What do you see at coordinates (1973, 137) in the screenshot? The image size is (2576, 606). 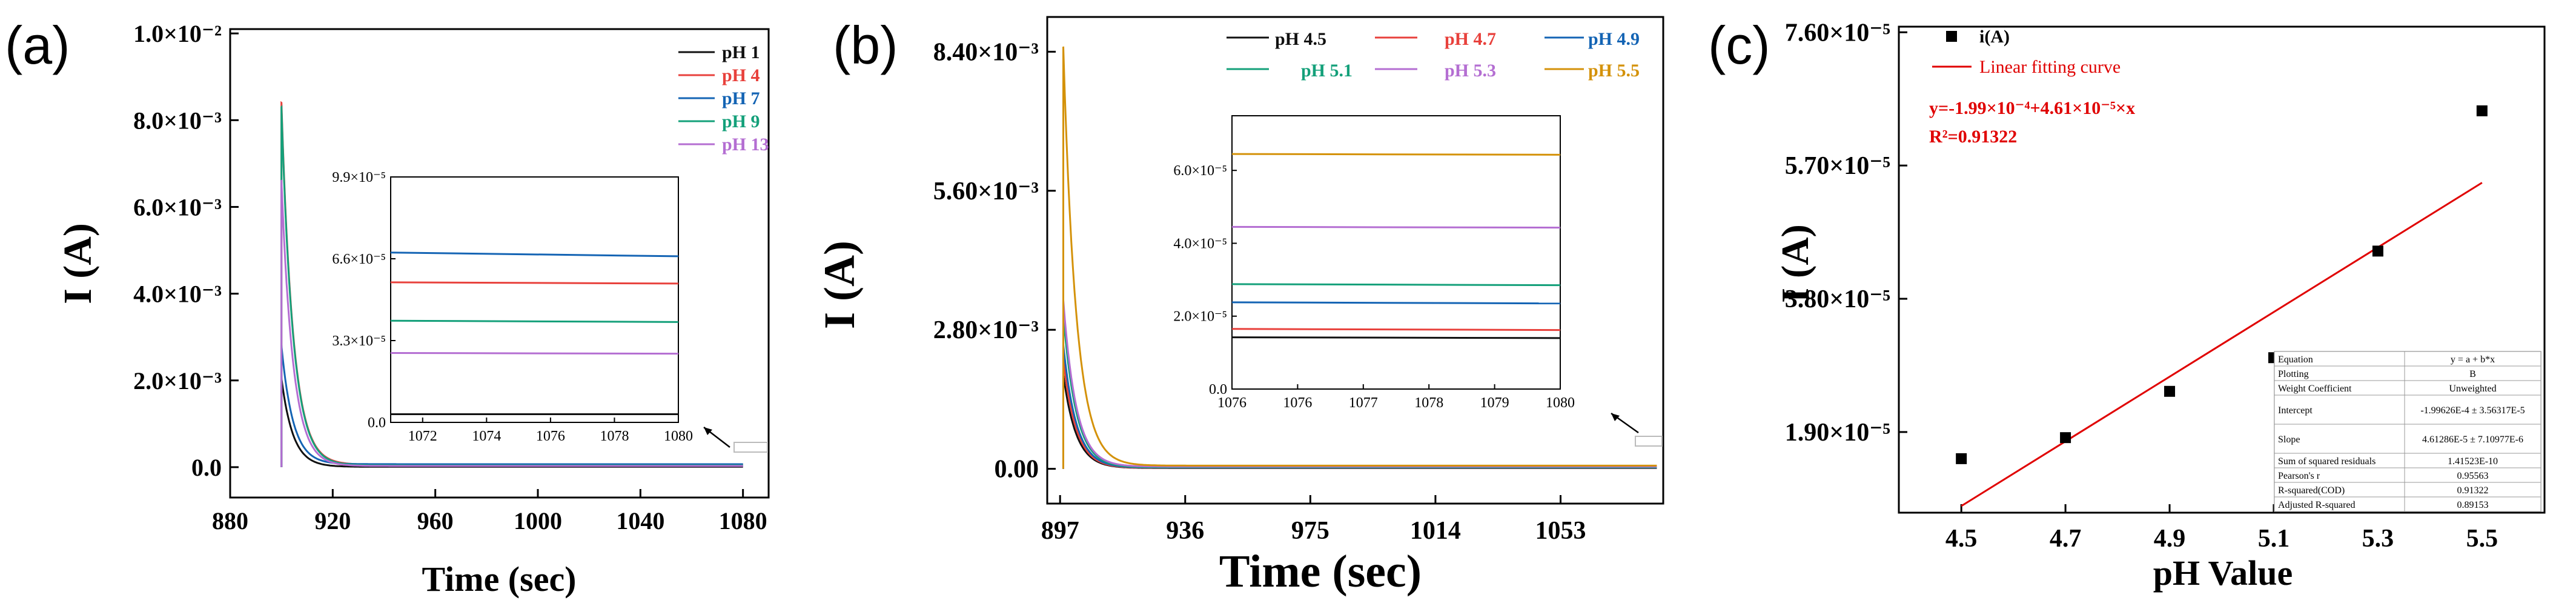 I see `panel-c-r2: R²=0.91322` at bounding box center [1973, 137].